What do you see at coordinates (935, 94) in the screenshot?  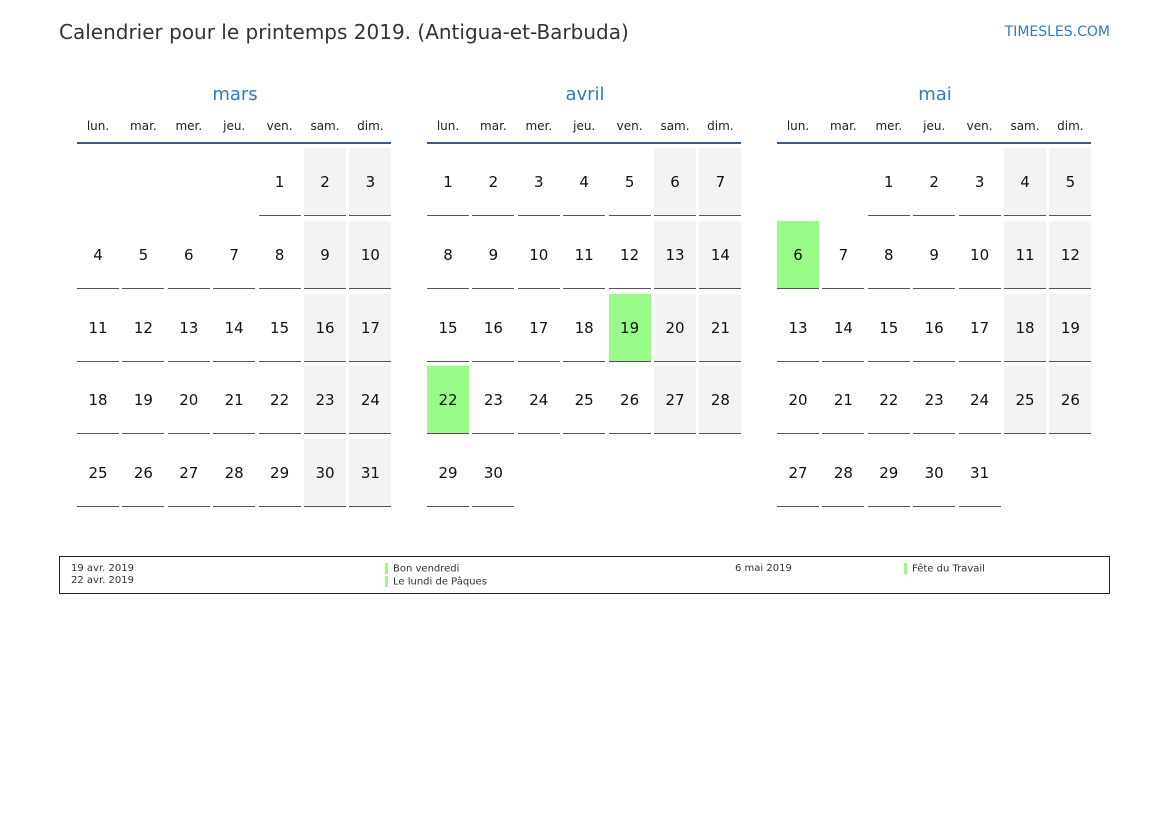 I see `month-title: mai` at bounding box center [935, 94].